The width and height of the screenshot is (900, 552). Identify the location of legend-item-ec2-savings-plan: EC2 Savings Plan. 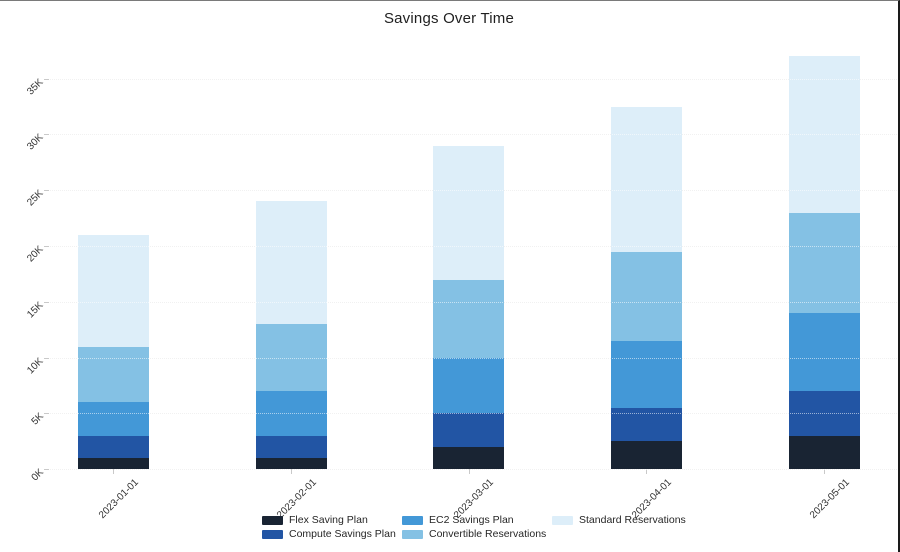
(474, 520).